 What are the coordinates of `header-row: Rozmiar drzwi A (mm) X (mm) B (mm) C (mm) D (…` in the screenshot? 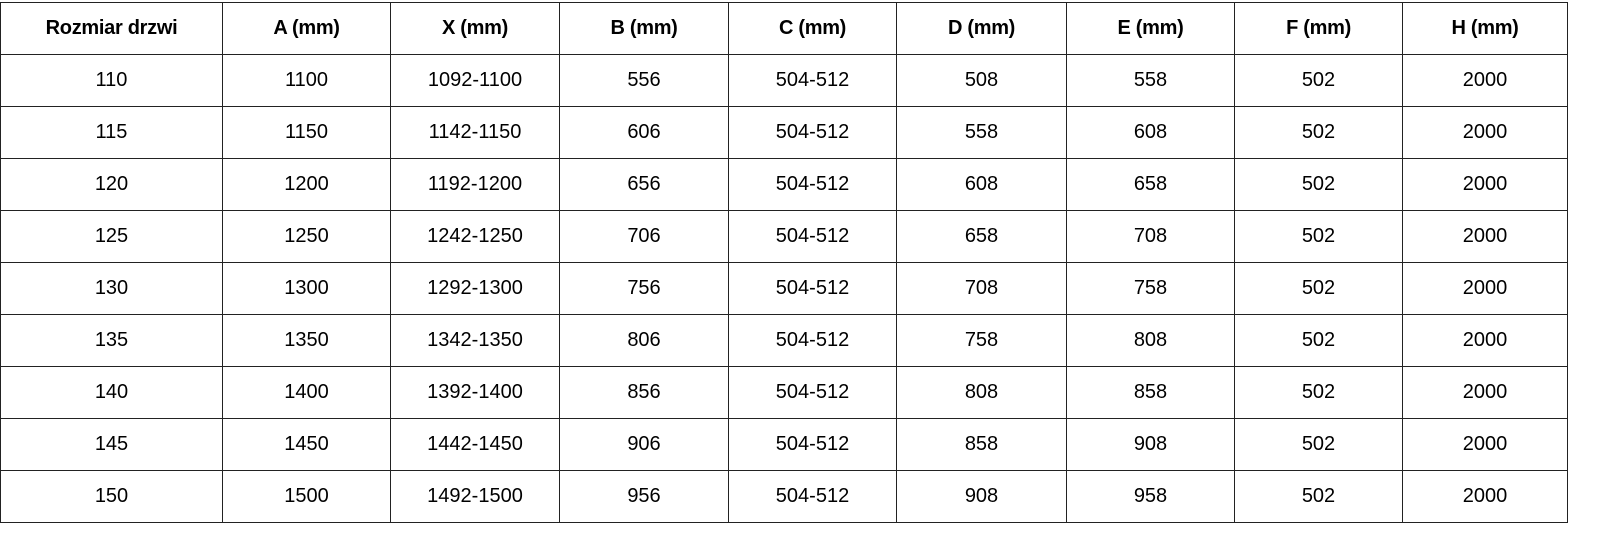 It's located at (784, 28).